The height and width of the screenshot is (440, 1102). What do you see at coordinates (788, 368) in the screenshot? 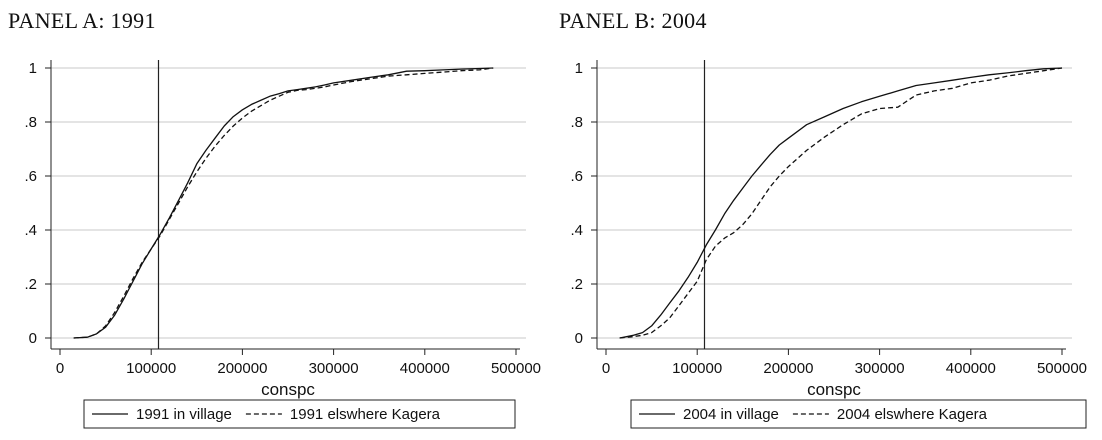
I see `panel-b-x-tick-label: 200000` at bounding box center [788, 368].